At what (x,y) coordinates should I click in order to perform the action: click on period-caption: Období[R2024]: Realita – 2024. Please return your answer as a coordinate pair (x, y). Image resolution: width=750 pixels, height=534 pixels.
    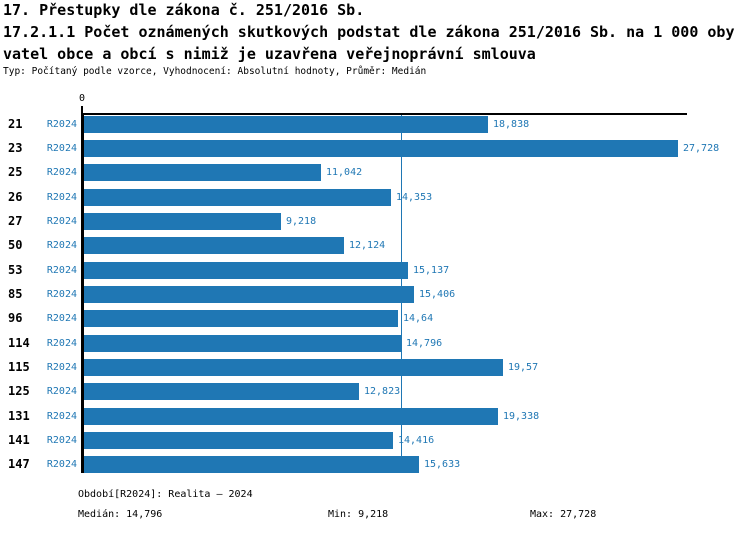
    Looking at the image, I should click on (165, 494).